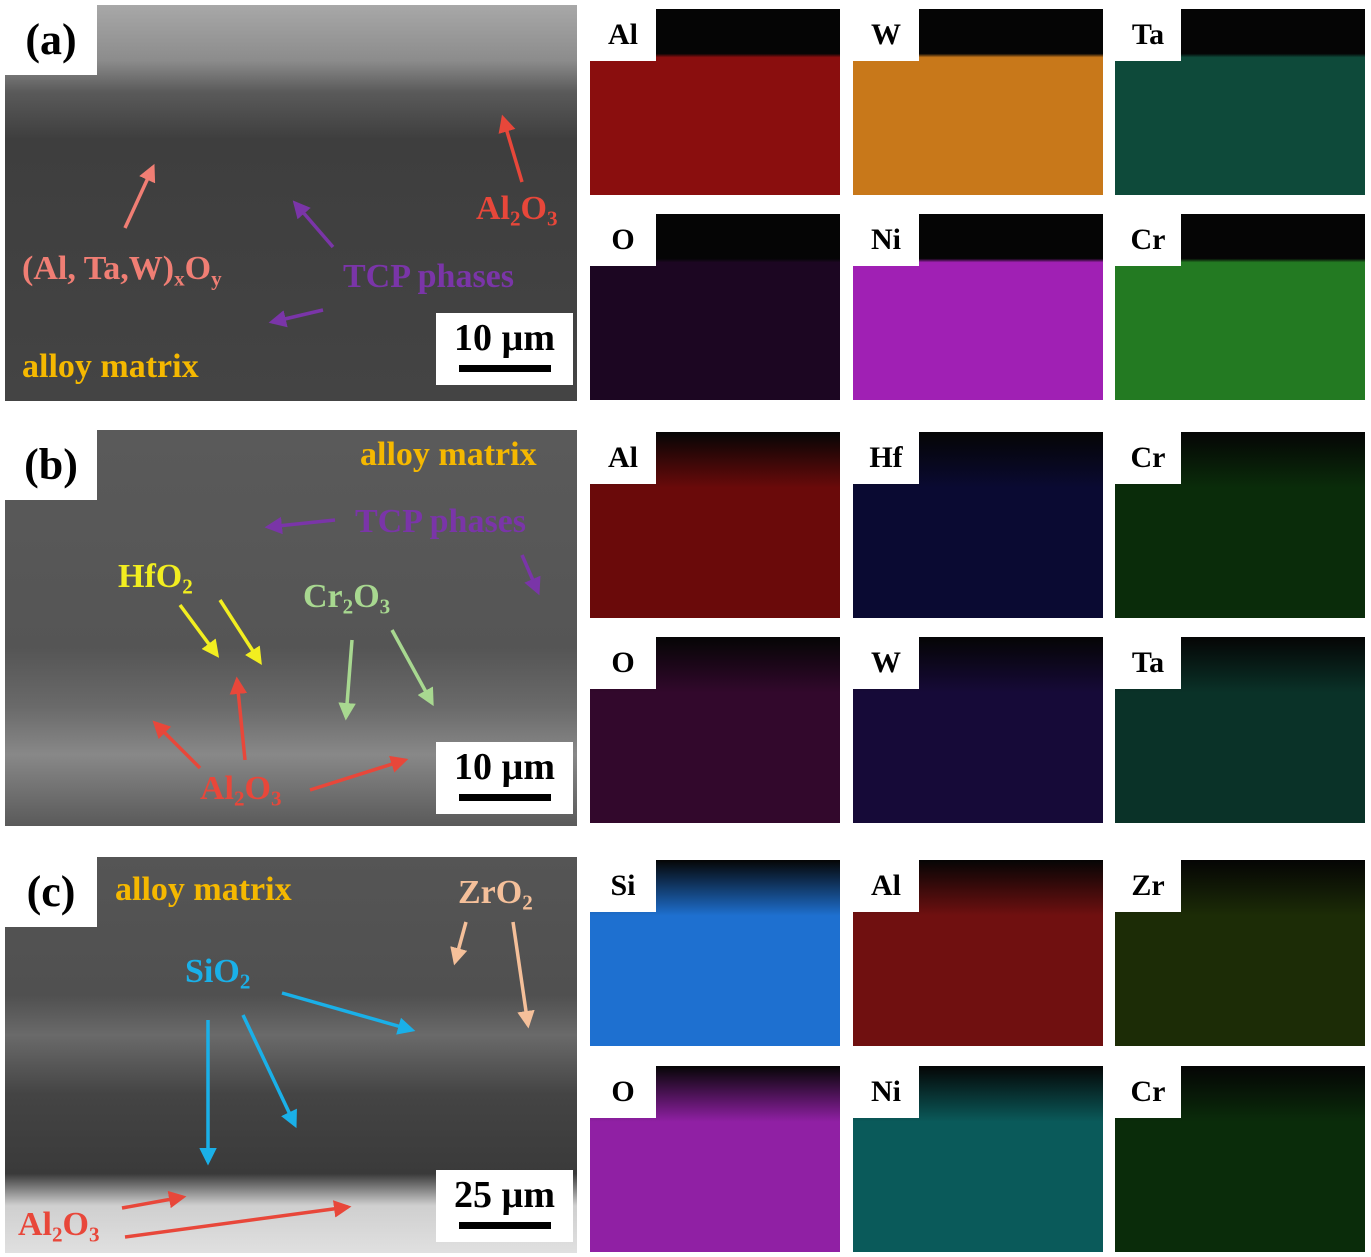 This screenshot has height=1257, width=1371. Describe the element at coordinates (51, 465) in the screenshot. I see `panel-label-b: (b)` at that location.